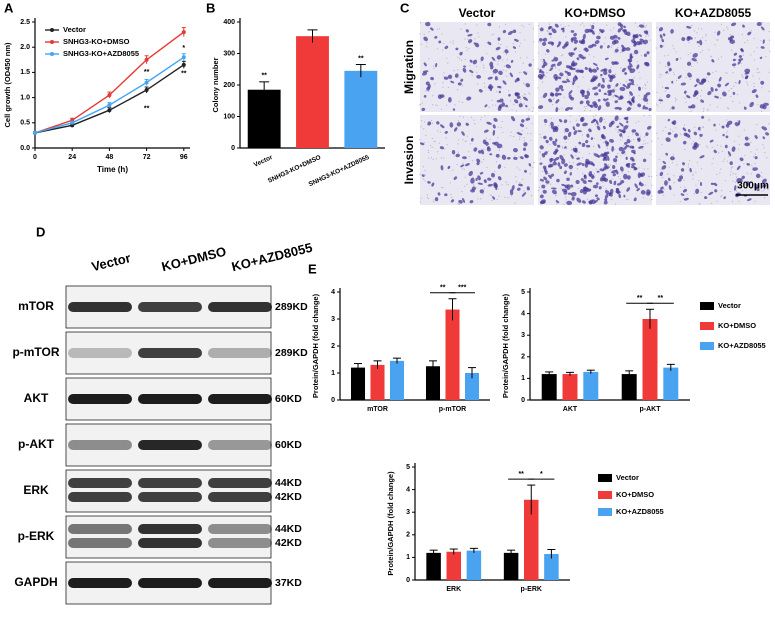 The image size is (775, 629). Describe the element at coordinates (713, 67) in the screenshot. I see `micrograph` at that location.